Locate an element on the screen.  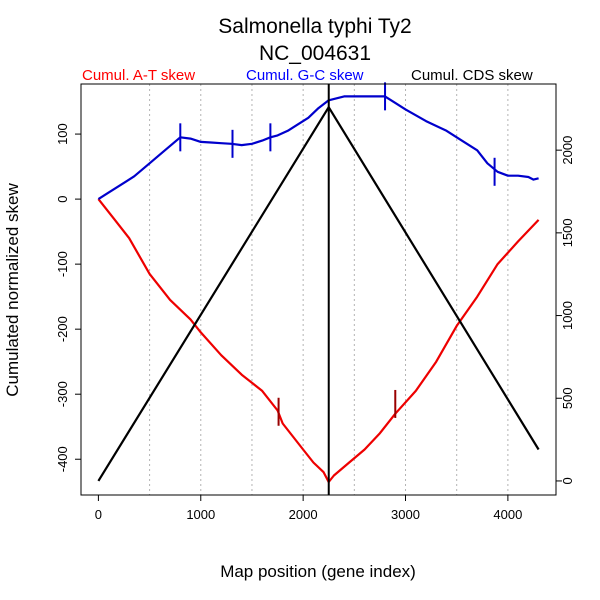
y-tick-label: 100 is located at coordinates (62, 134).